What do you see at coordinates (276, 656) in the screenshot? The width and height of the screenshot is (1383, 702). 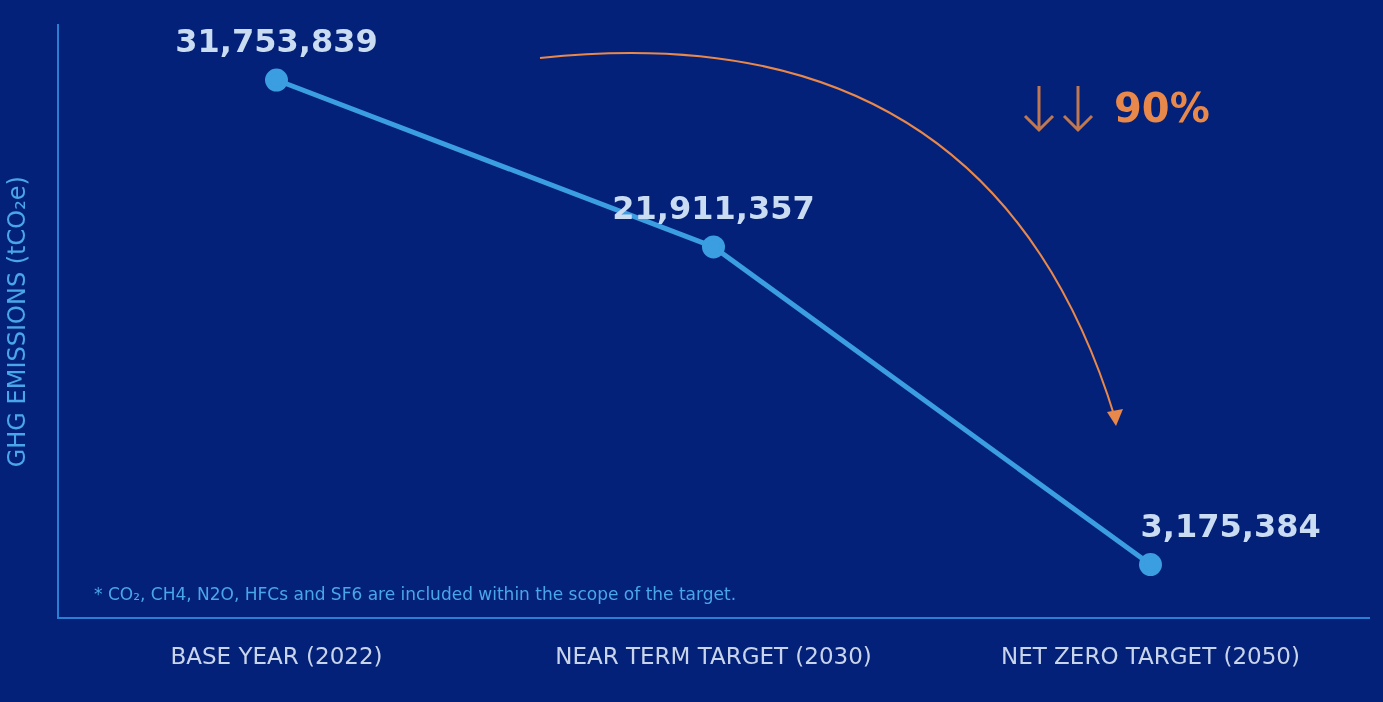 I see `x-tick-label: BASE YEAR (2022)` at bounding box center [276, 656].